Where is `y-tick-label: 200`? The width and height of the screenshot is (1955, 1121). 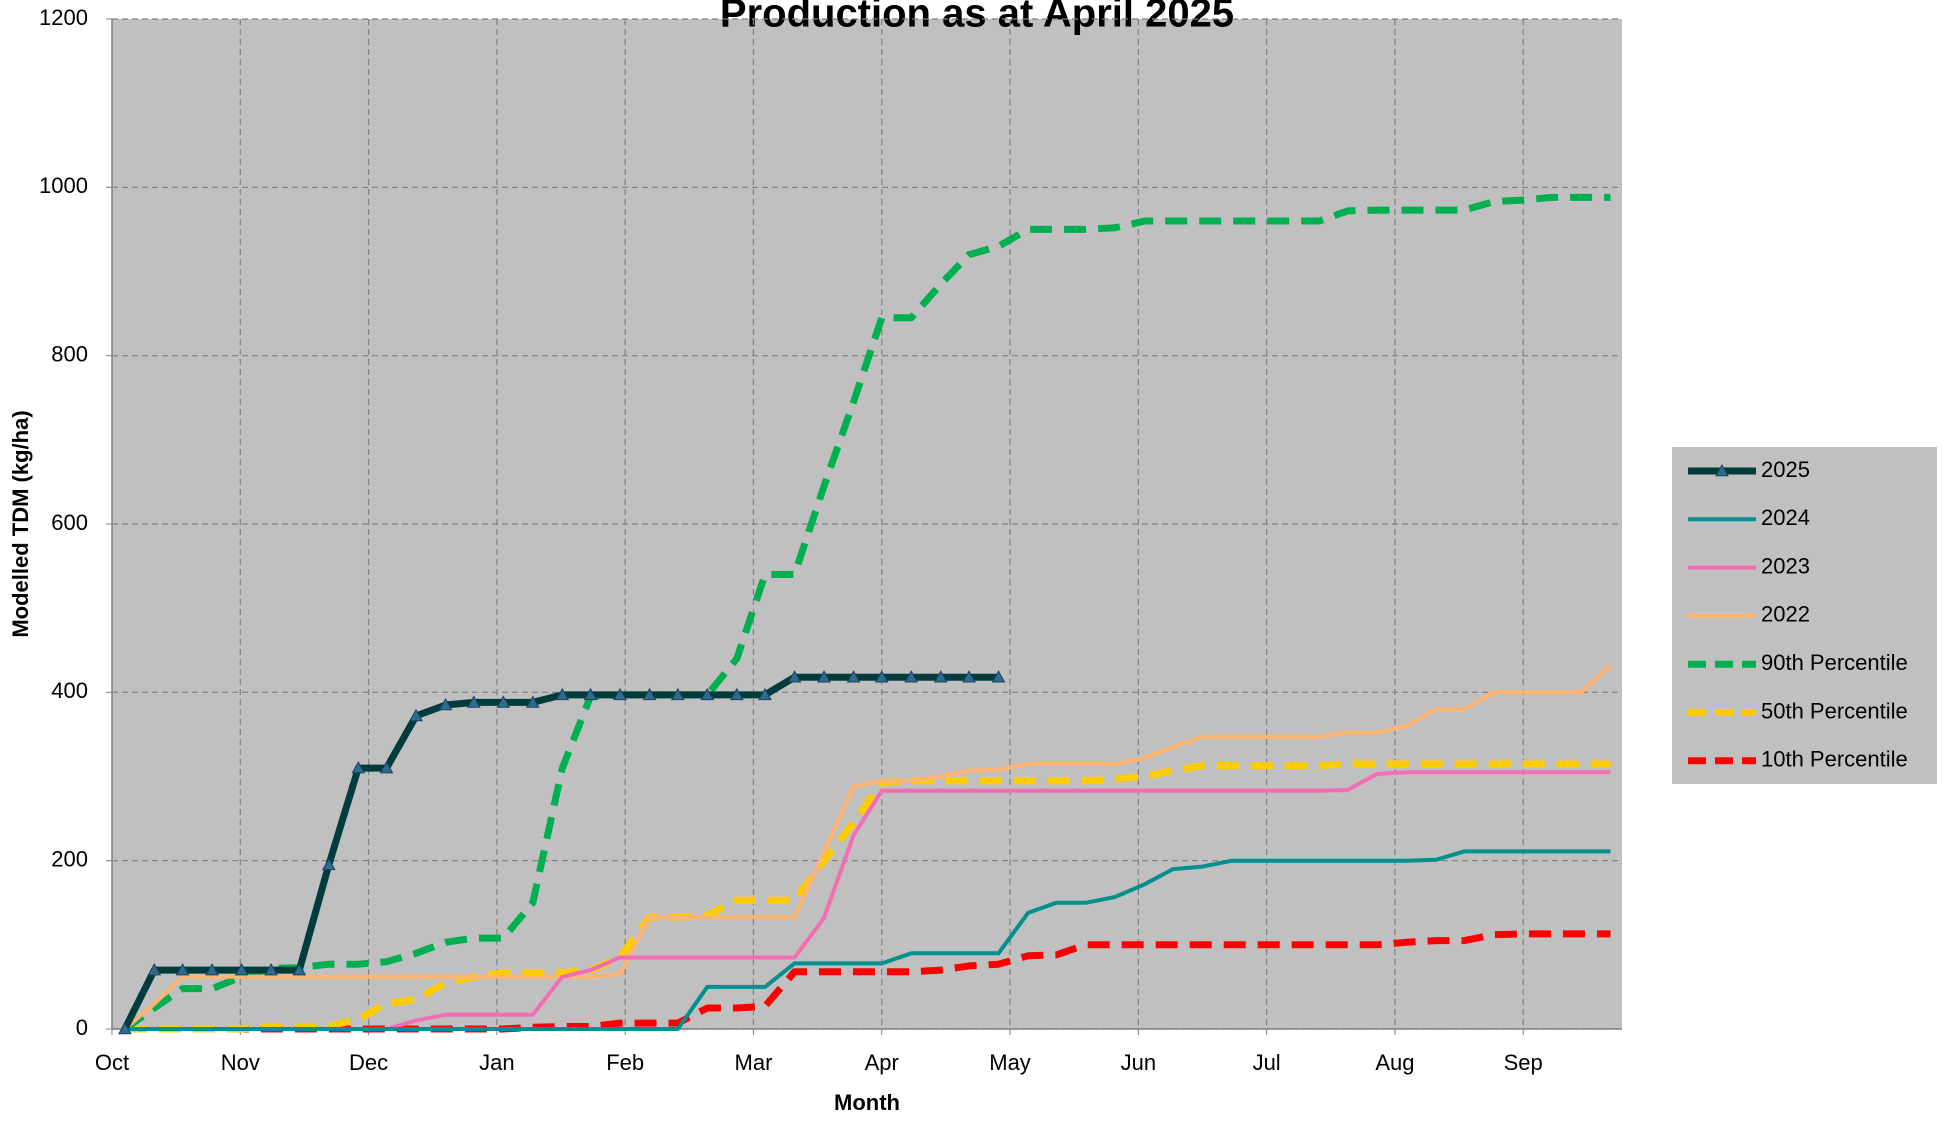 y-tick-label: 200 is located at coordinates (69, 858).